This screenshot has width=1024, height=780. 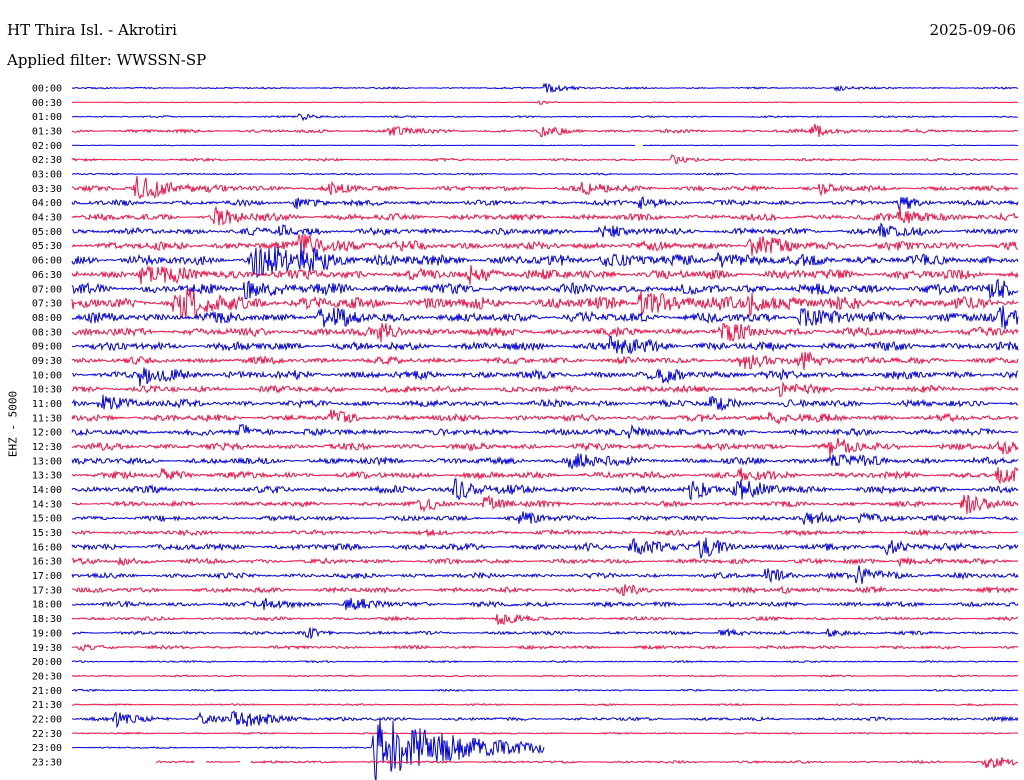 What do you see at coordinates (47, 547) in the screenshot?
I see `time-tick-label: 16:00` at bounding box center [47, 547].